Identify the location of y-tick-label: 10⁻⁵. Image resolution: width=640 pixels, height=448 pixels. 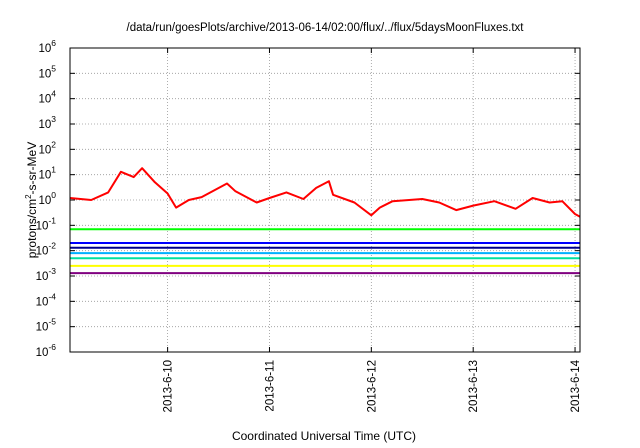
(46, 325).